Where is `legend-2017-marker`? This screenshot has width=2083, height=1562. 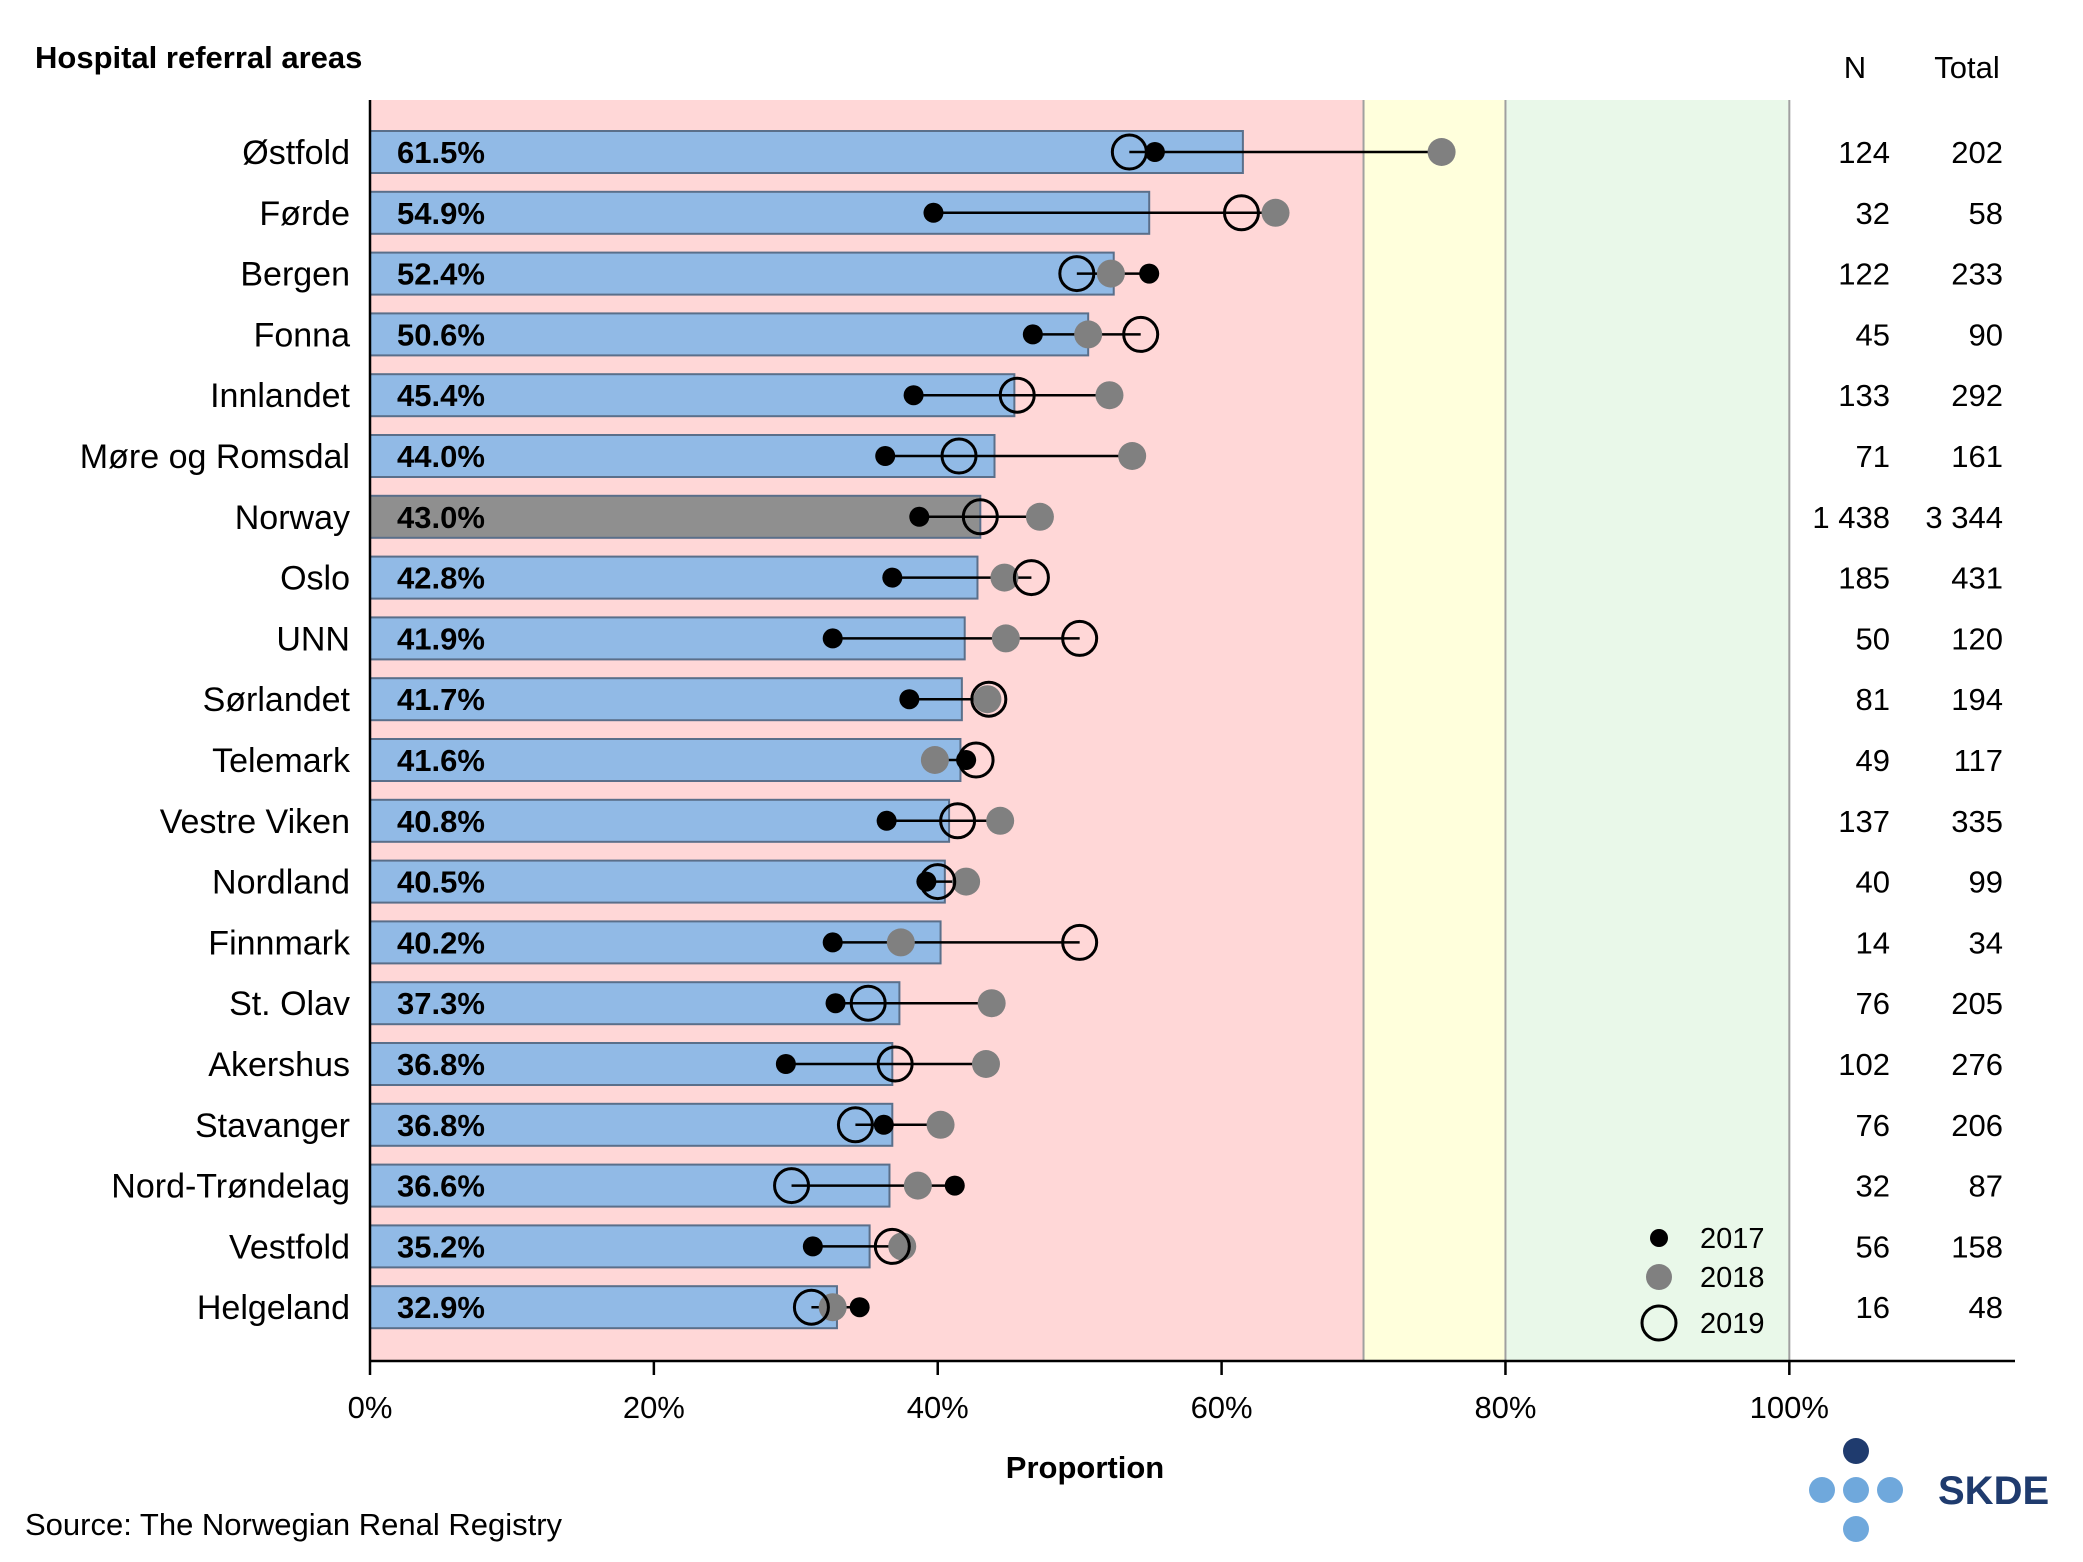 legend-2017-marker is located at coordinates (1659, 1238).